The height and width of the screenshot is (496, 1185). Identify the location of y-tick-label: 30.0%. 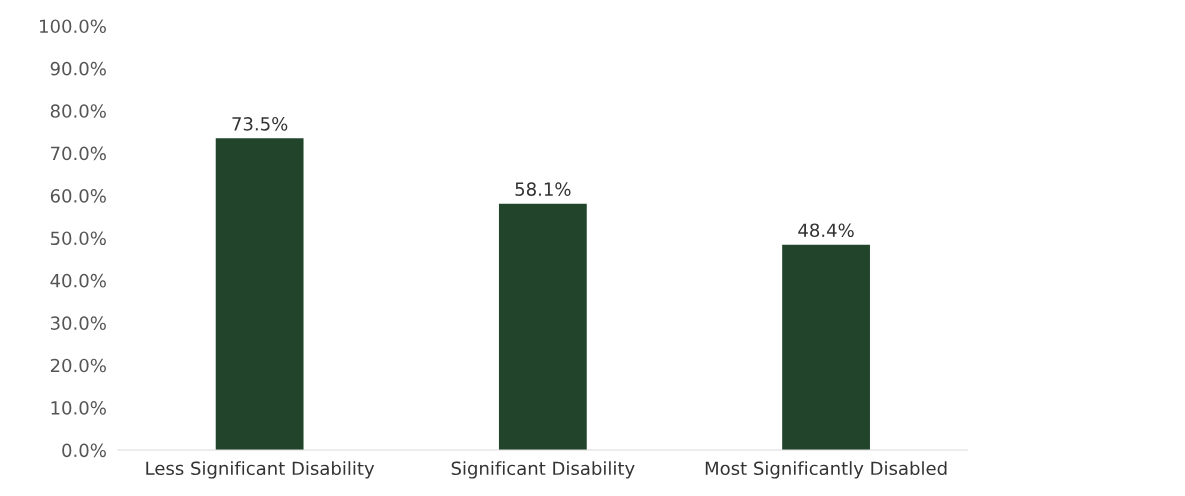
(78, 323).